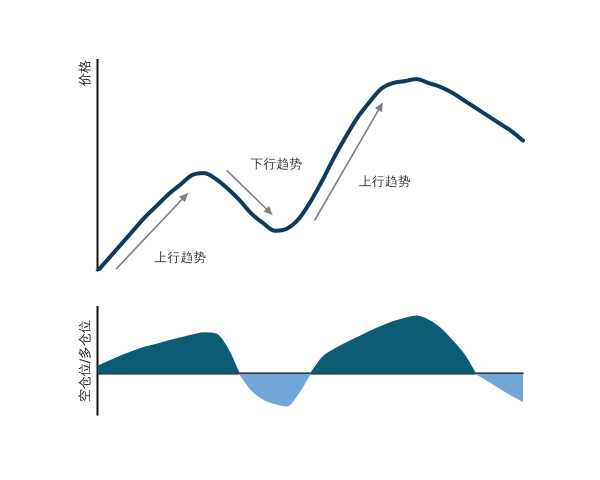  I want to click on y-axis-title: 价格, so click(86, 73).